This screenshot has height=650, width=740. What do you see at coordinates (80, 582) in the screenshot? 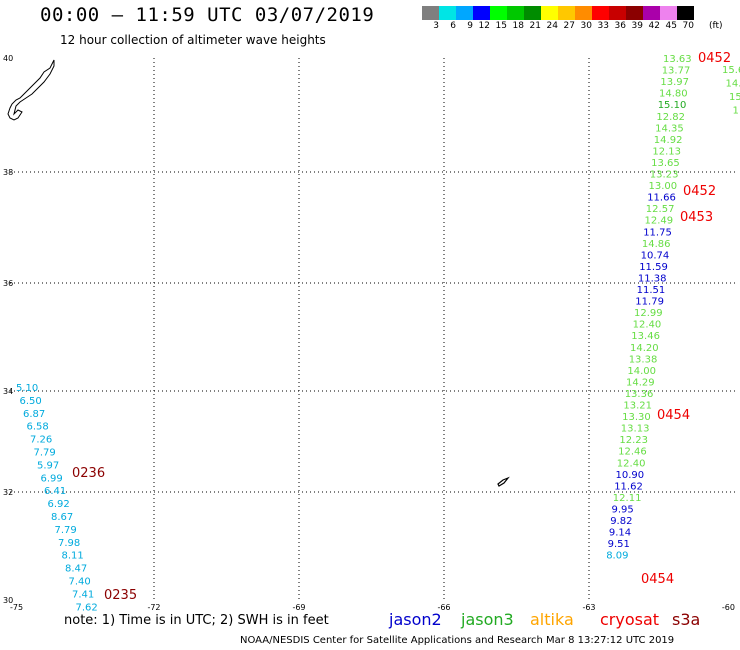
I see `swh-value: 7.40` at bounding box center [80, 582].